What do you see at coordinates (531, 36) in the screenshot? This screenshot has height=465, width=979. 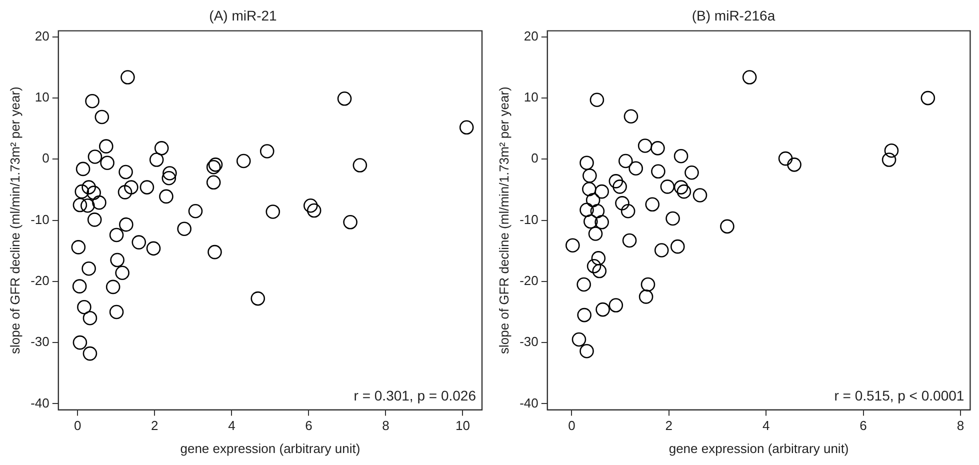 I see `y-tick-label: 20` at bounding box center [531, 36].